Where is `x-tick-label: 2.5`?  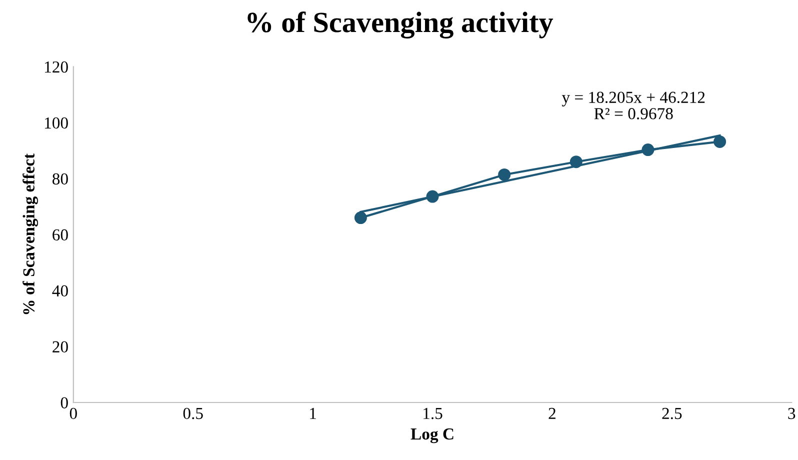 x-tick-label: 2.5 is located at coordinates (672, 414).